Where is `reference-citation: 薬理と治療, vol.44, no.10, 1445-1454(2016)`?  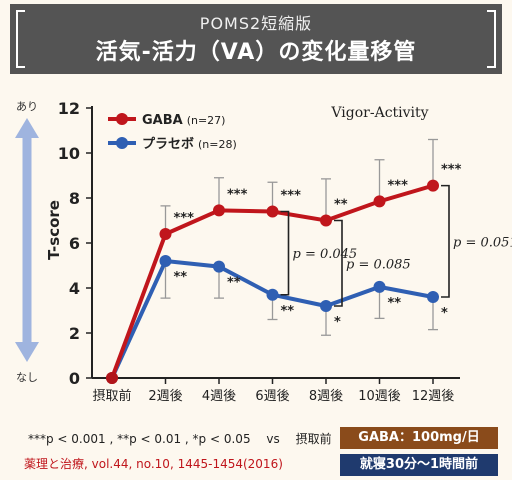
reference-citation: 薬理と治療, vol.44, no.10, 1445-1454(2016) is located at coordinates (153, 464).